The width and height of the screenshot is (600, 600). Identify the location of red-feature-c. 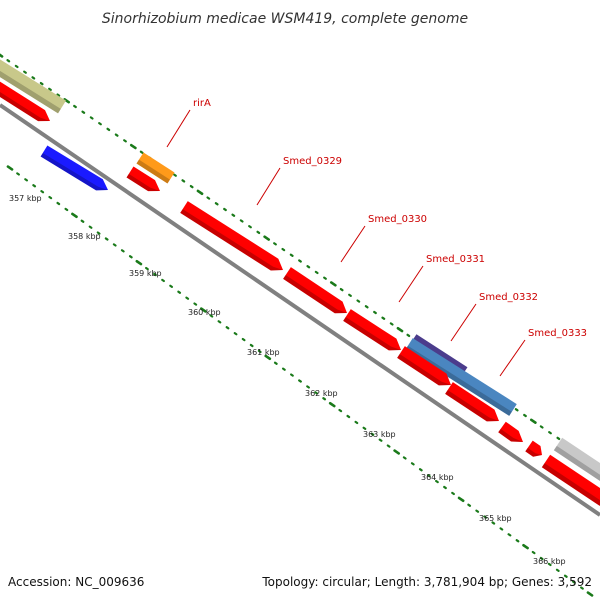
(424, 366).